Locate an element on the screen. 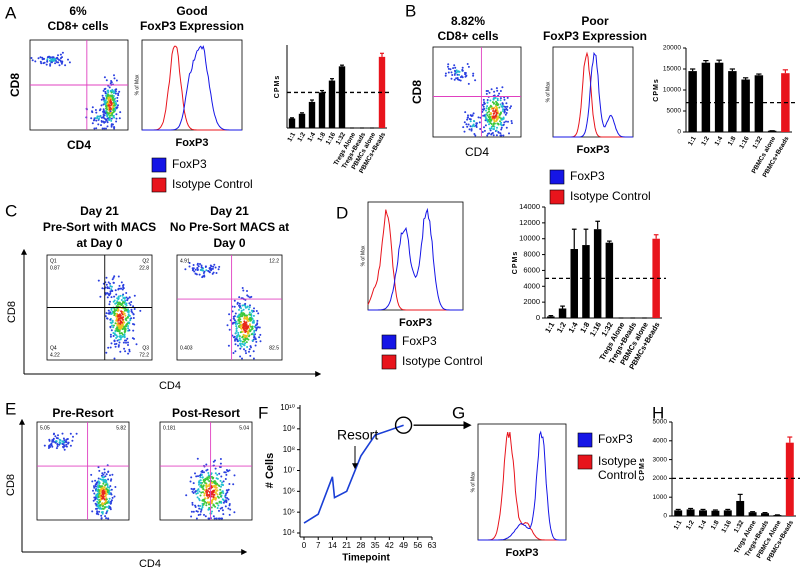  x-tick-label: 1:1 is located at coordinates (692, 141).